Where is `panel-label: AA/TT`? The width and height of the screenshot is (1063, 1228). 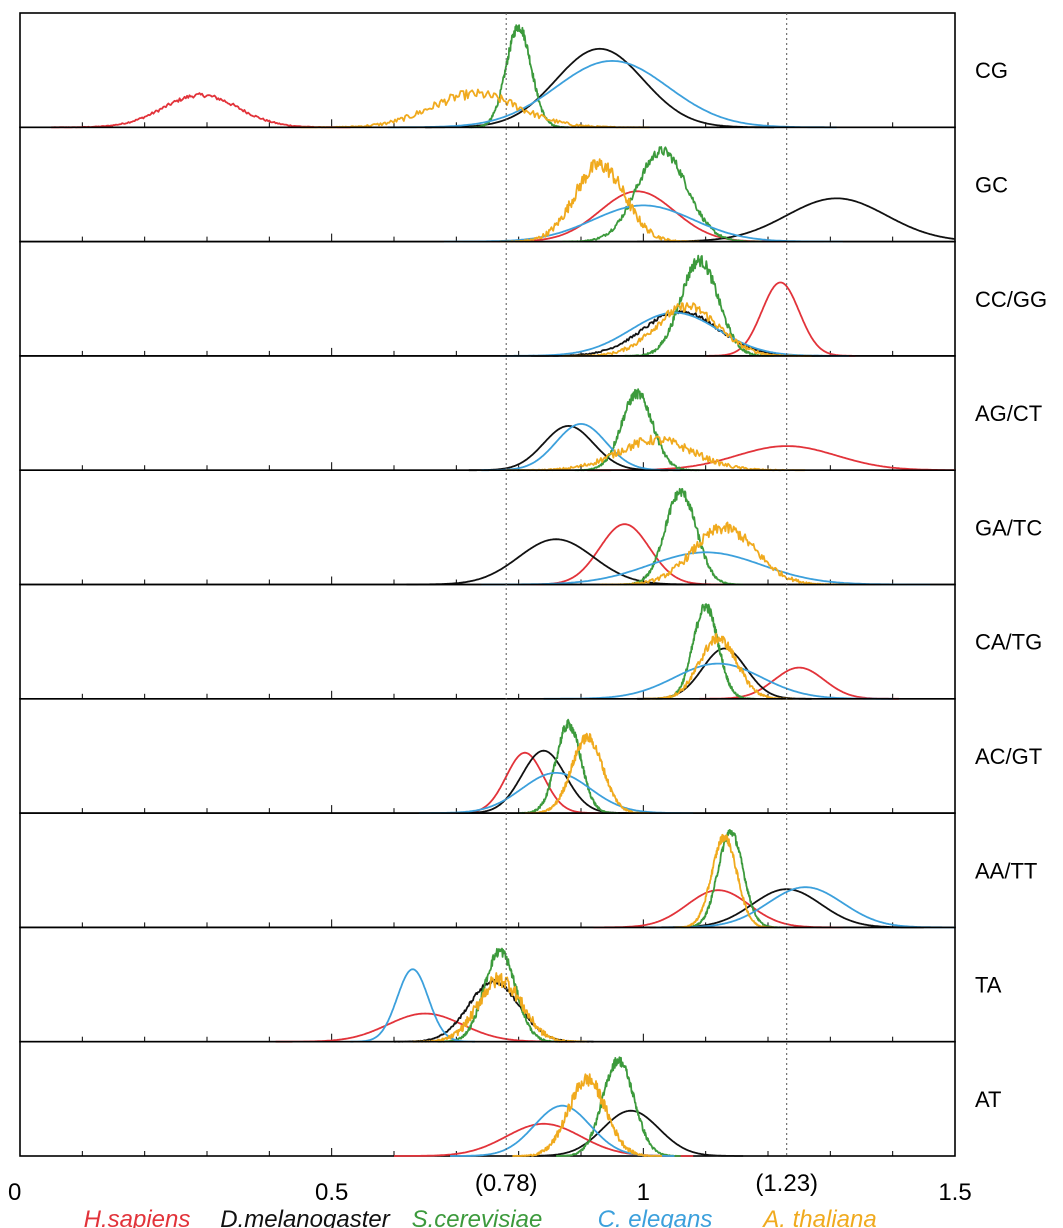
panel-label: AA/TT is located at coordinates (1006, 870).